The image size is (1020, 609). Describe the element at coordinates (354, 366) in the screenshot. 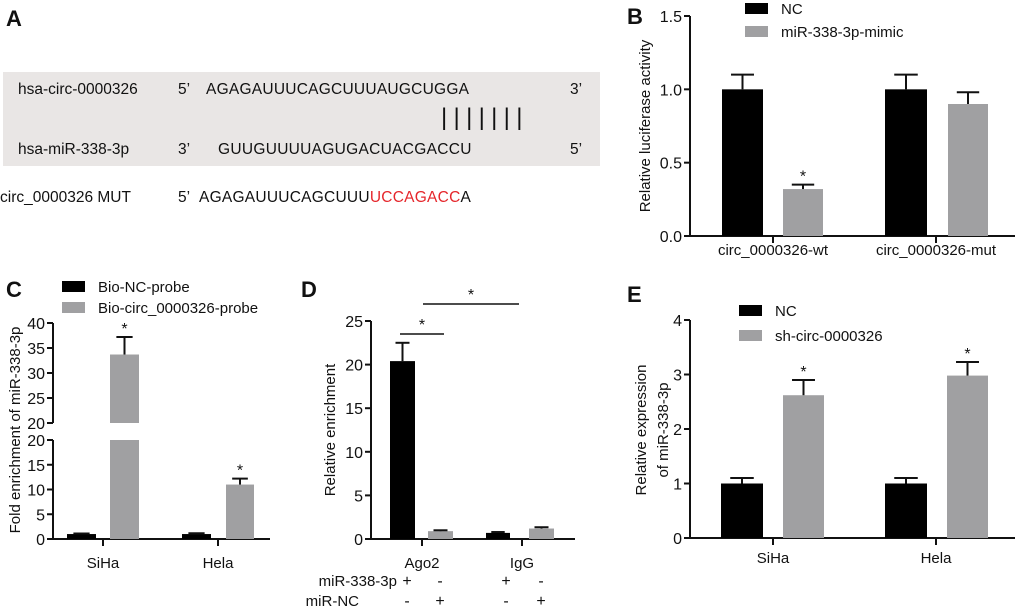

I see `y-tick-label-D: 20` at that location.